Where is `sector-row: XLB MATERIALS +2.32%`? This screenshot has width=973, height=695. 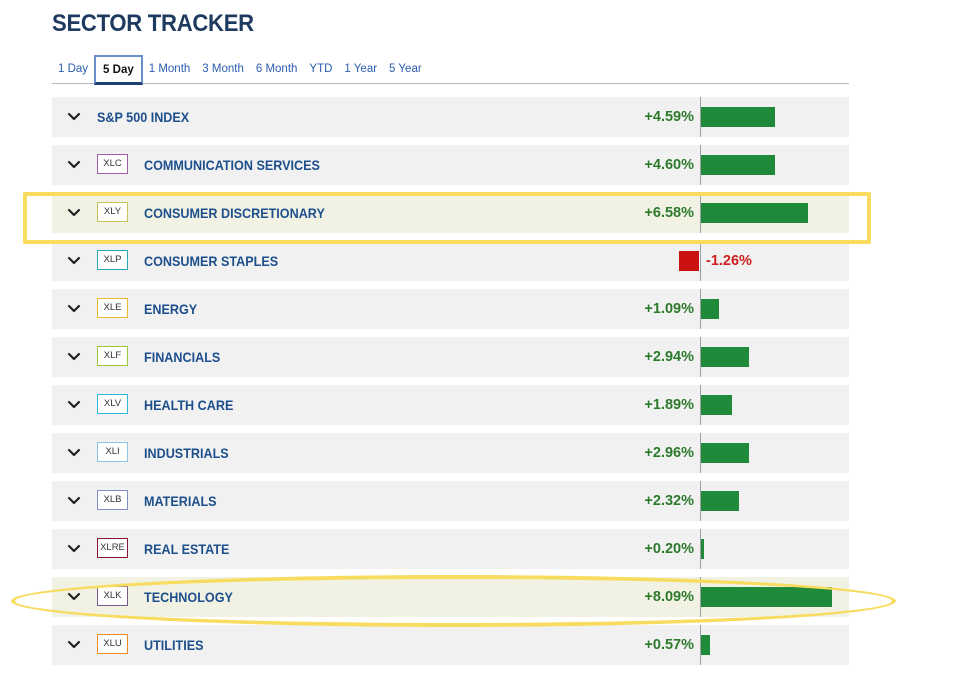
sector-row: XLB MATERIALS +2.32% is located at coordinates (450, 501).